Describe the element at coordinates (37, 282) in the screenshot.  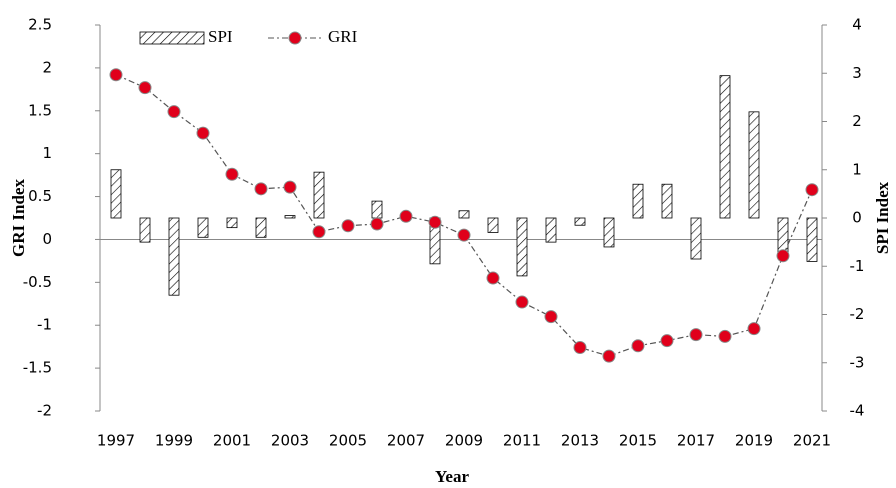
I see `y-tick-label: -0.5` at that location.